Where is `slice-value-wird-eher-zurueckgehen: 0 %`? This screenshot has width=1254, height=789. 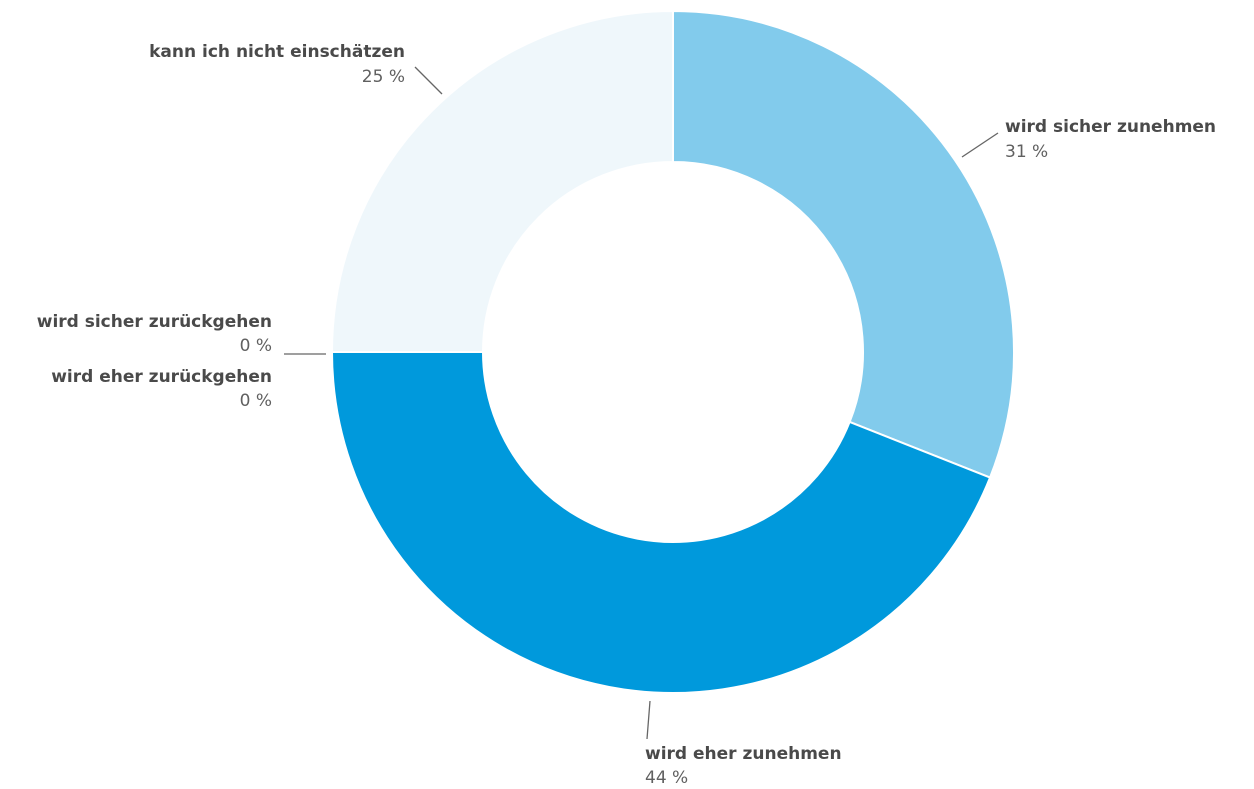 slice-value-wird-eher-zurueckgehen: 0 % is located at coordinates (256, 401).